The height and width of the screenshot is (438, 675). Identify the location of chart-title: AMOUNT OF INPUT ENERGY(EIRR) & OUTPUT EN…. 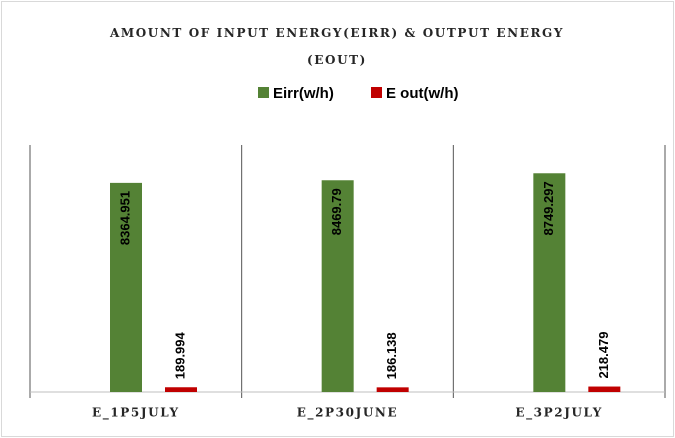
(337, 46).